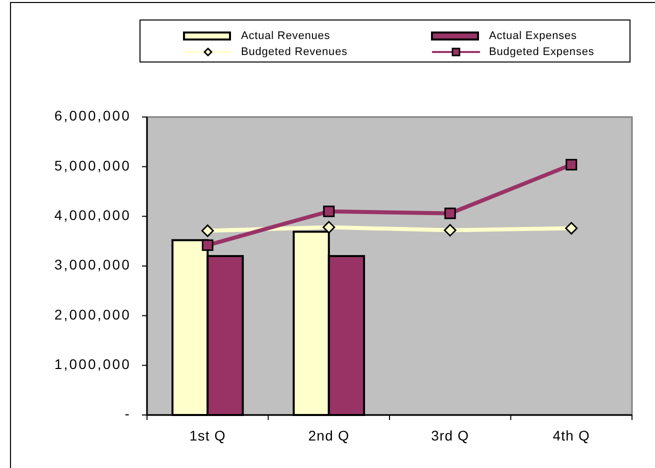  What do you see at coordinates (450, 436) in the screenshot?
I see `x-tick-label: 3rd Q` at bounding box center [450, 436].